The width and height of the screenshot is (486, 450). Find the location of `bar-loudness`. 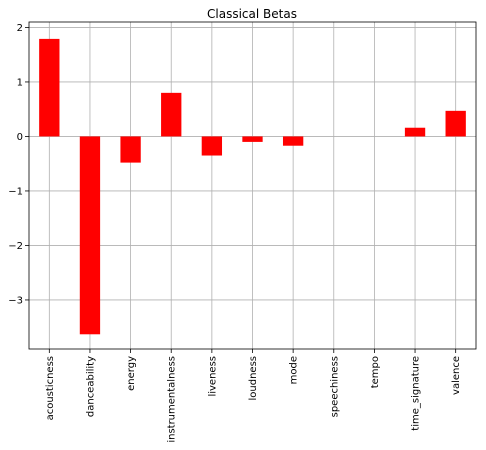

bar-loudness is located at coordinates (252, 139).